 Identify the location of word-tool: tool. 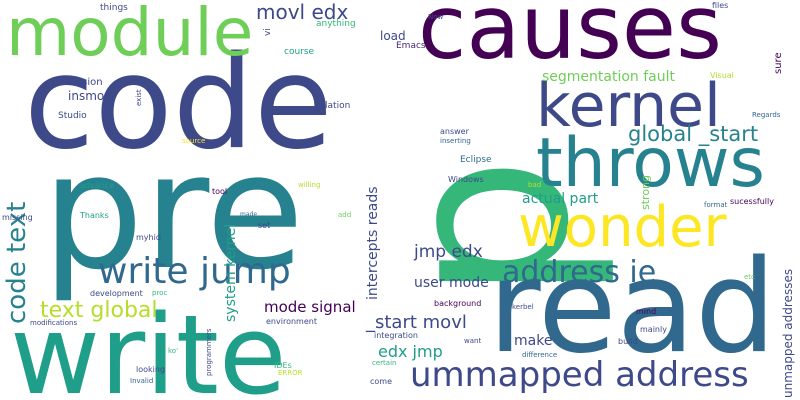
(220, 191).